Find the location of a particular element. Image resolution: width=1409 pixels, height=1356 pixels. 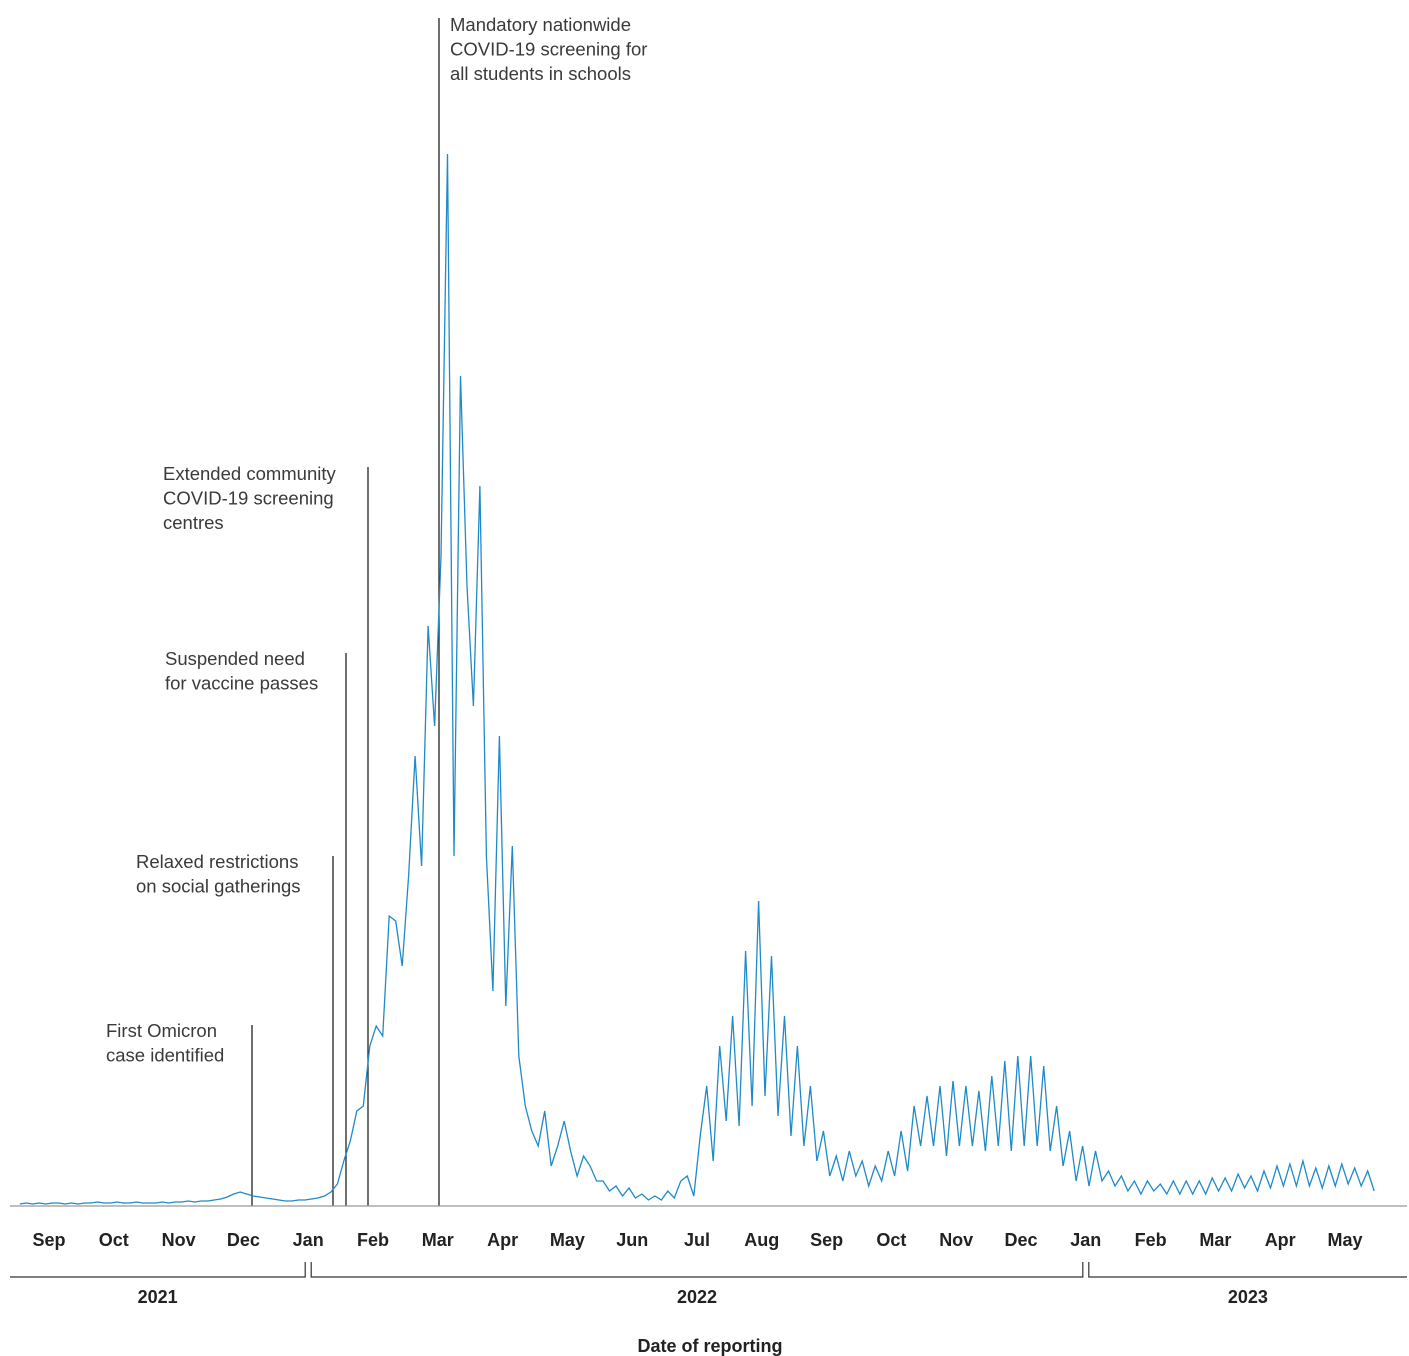

annotation-text: Relaxed restrictions is located at coordinates (217, 861).